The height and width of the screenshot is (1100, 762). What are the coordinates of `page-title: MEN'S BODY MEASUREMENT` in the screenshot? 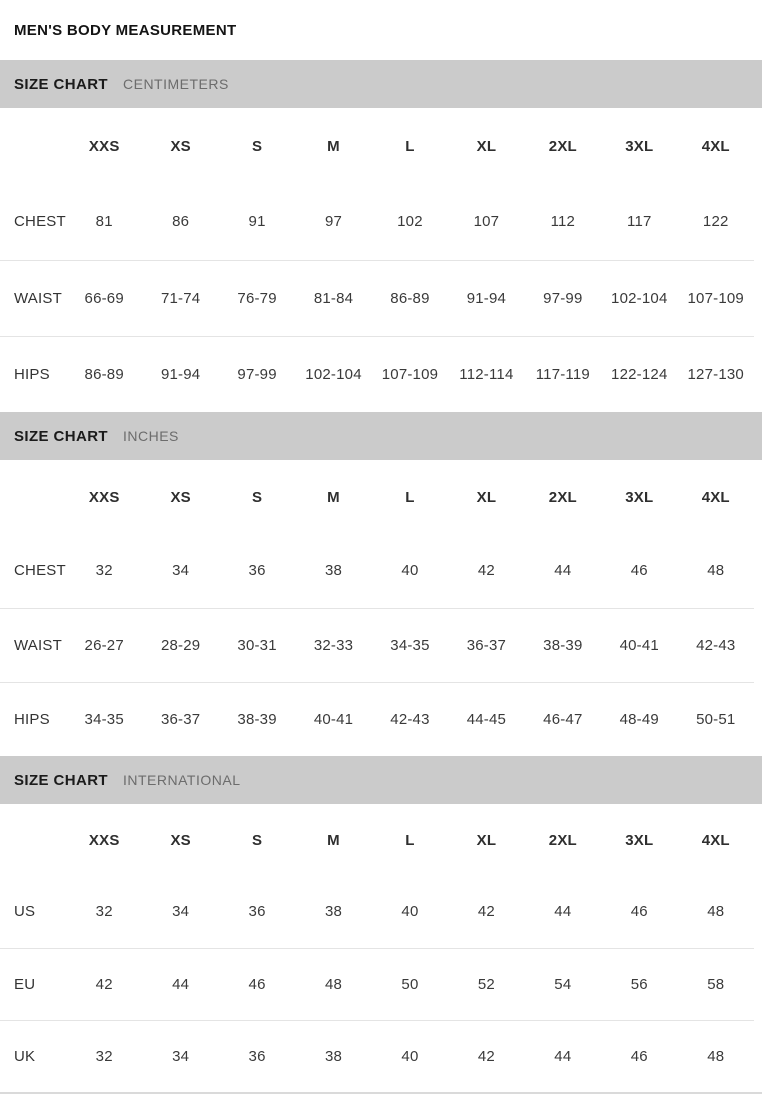 It's located at (125, 30).